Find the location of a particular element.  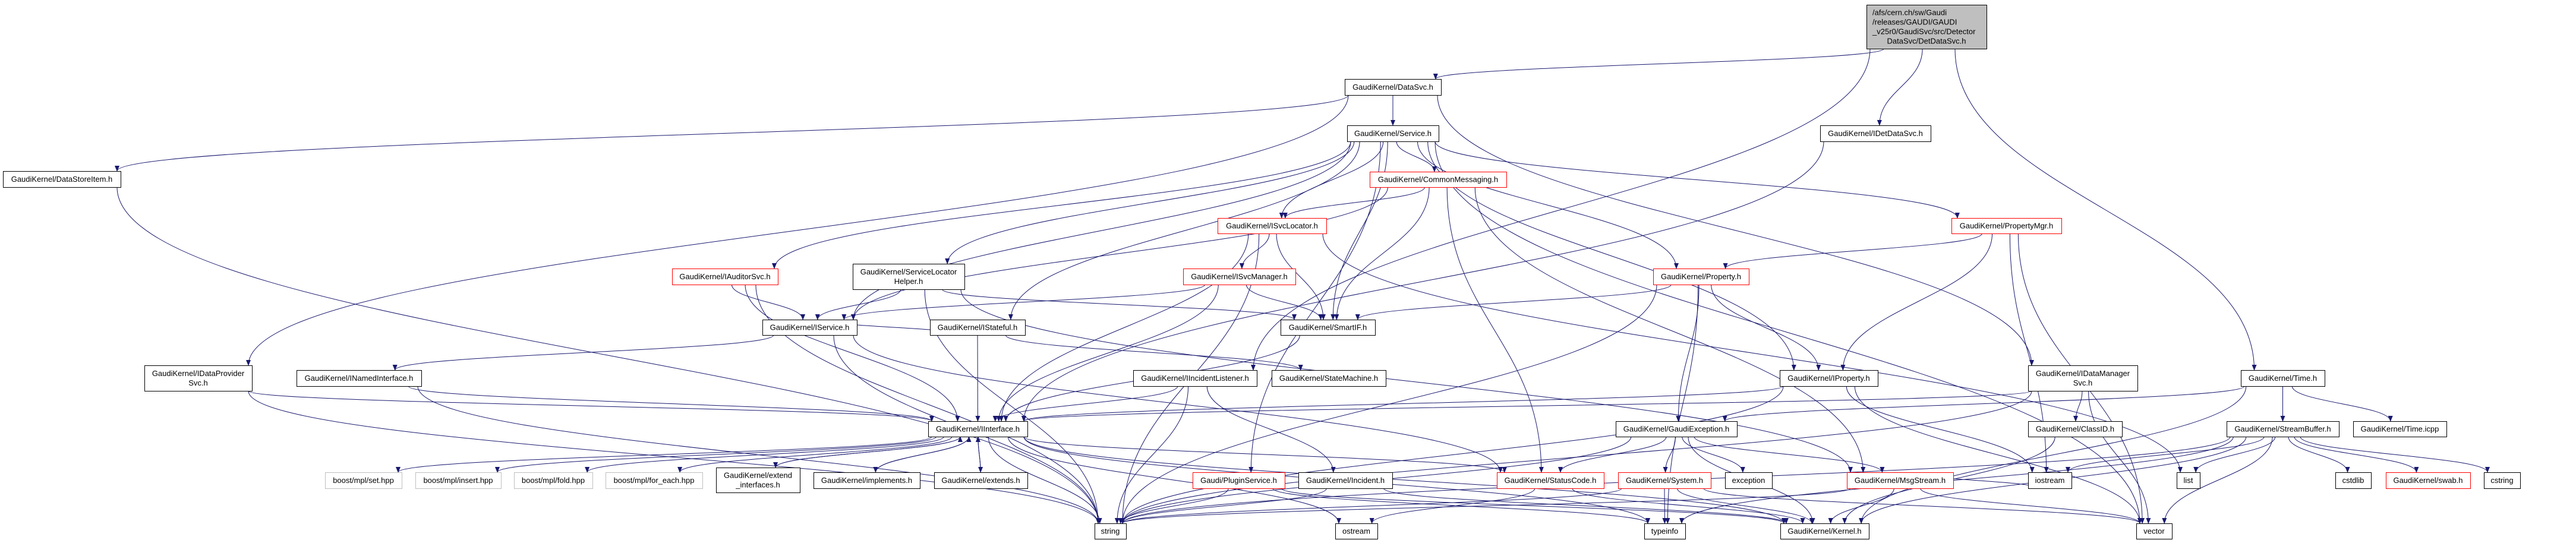

graph-node: cstdlib is located at coordinates (2354, 480).